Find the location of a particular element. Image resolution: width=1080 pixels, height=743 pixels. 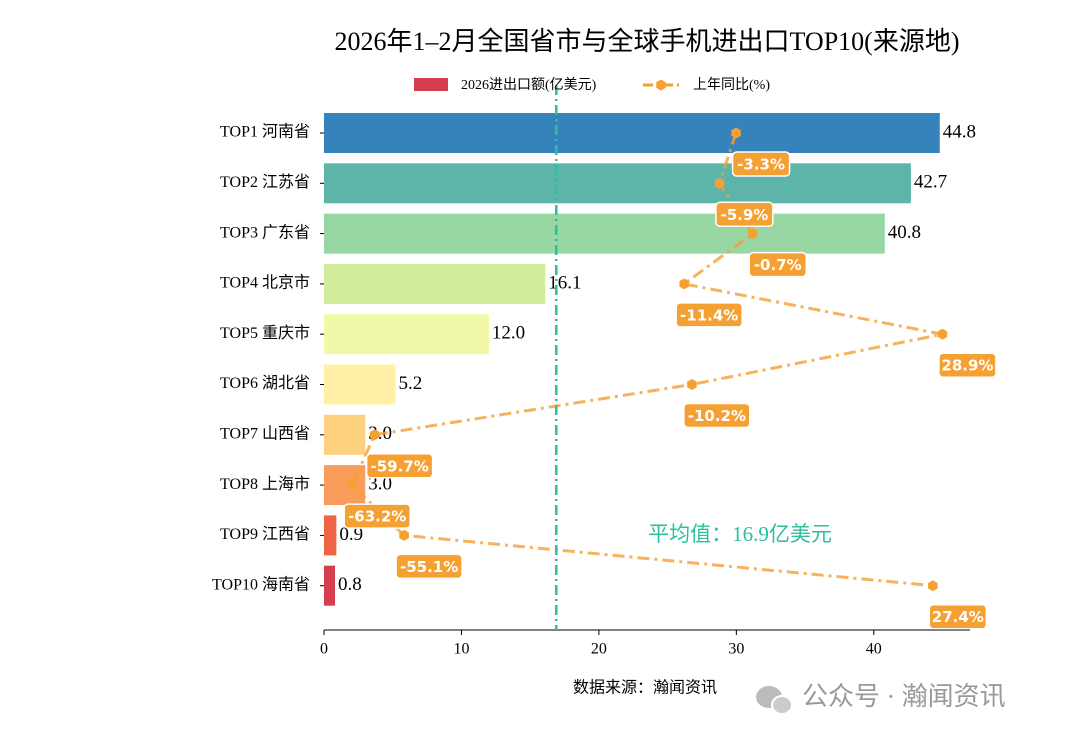

y-tick-label: TOP2 江苏省 is located at coordinates (265, 182).